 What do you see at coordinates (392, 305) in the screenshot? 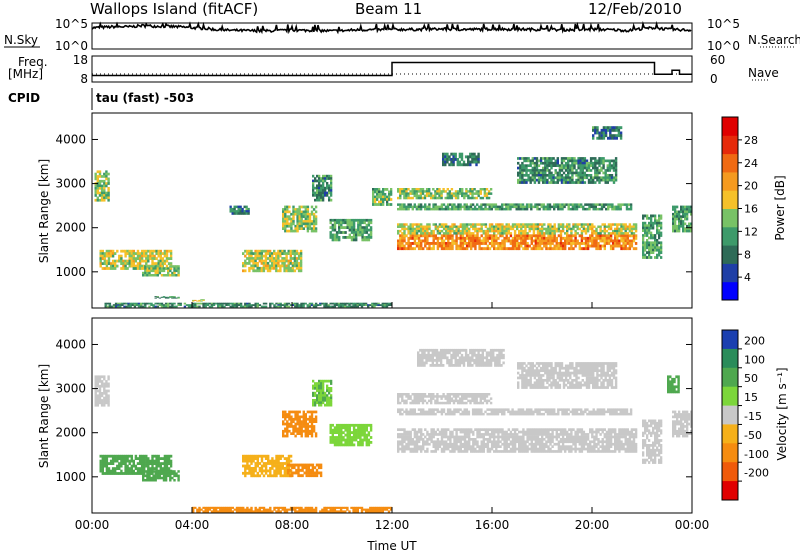
I see `power-x-ticks` at bounding box center [392, 305].